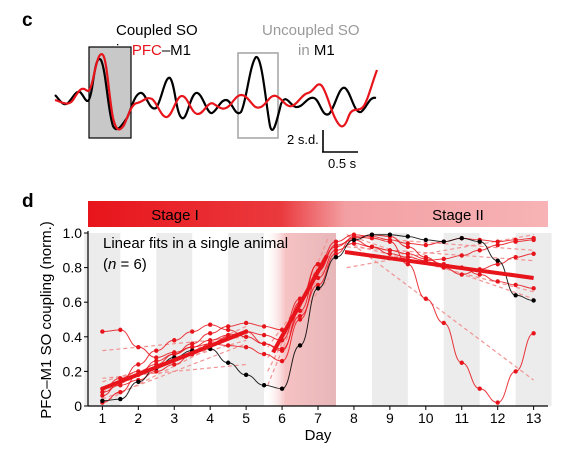 This screenshot has width=572, height=462. Describe the element at coordinates (311, 30) in the screenshot. I see `uncoupled-legend-line1: Uncoupled SO` at that location.